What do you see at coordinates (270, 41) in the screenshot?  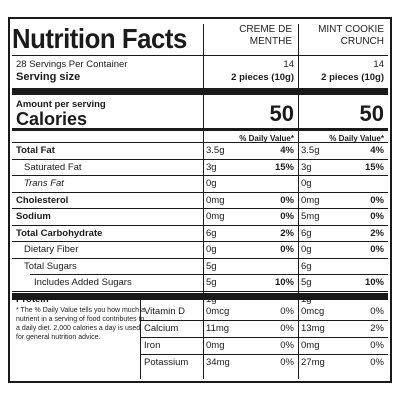 I see `column-name-line2: MENTHE` at bounding box center [270, 41].